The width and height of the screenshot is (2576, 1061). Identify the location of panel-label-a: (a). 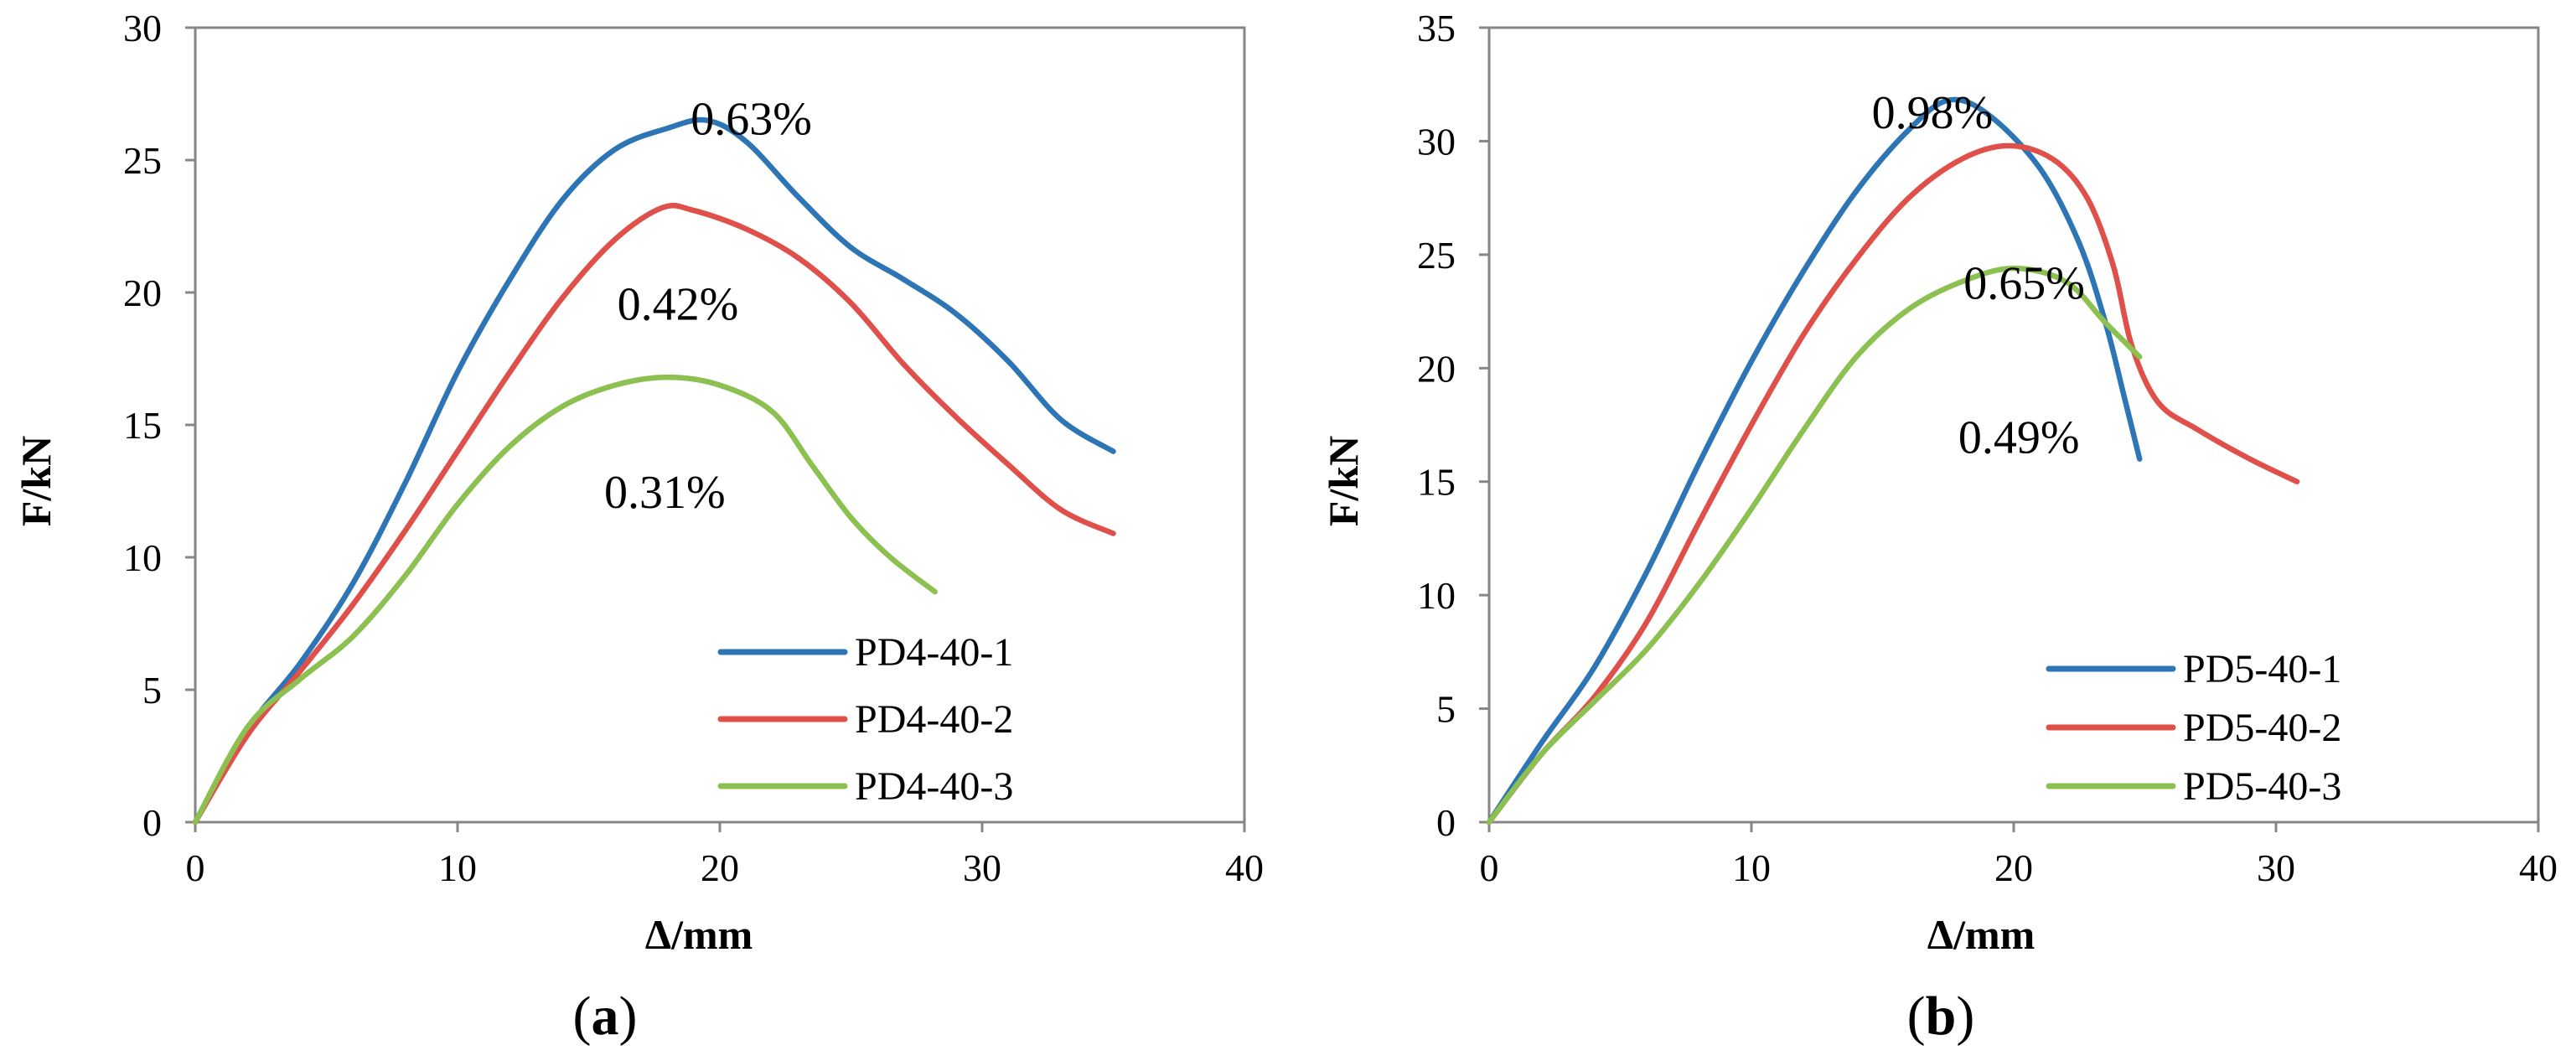
(605, 1017).